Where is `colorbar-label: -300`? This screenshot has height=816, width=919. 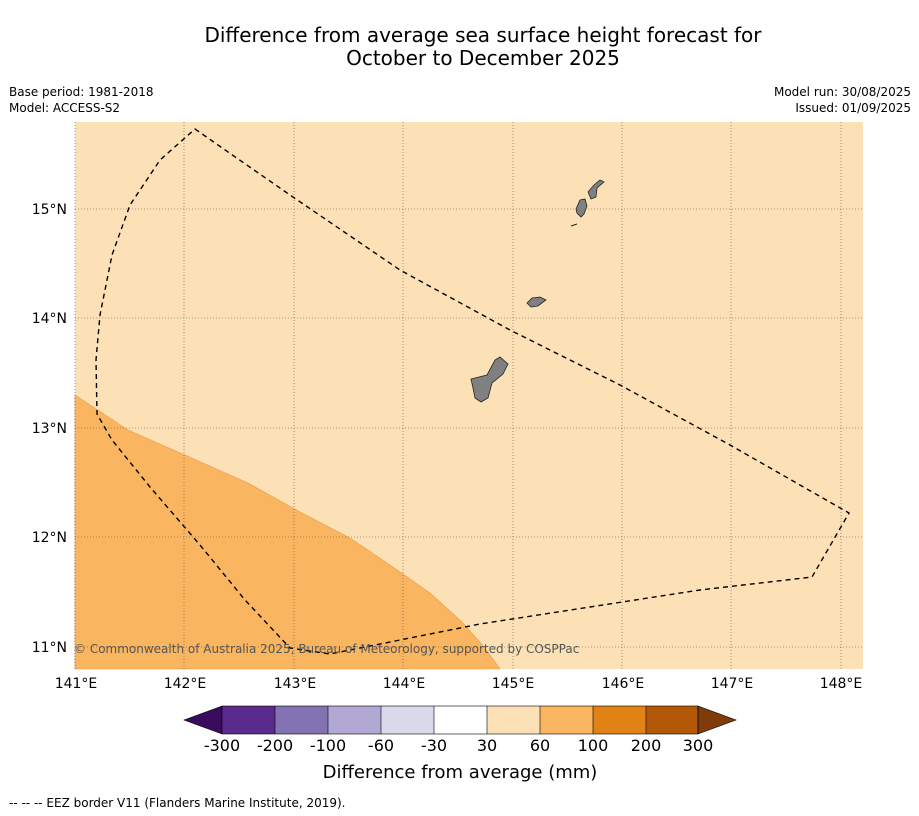
colorbar-label: -300 is located at coordinates (222, 745).